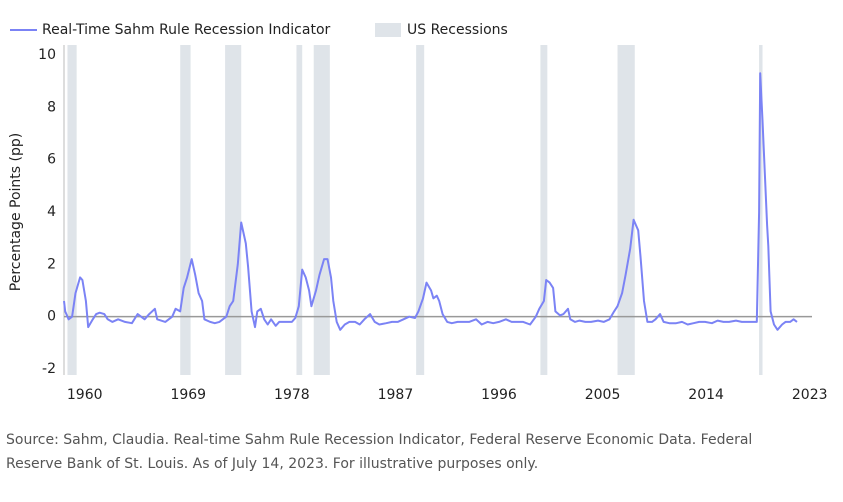  What do you see at coordinates (396, 395) in the screenshot?
I see `x-tick-label: 1987` at bounding box center [396, 395].